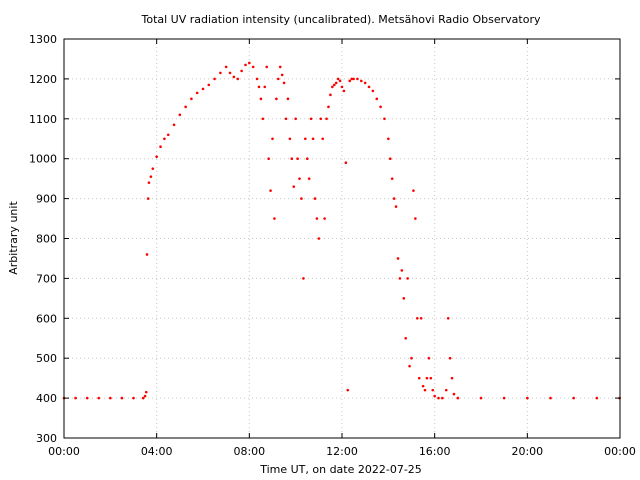 Image resolution: width=640 pixels, height=480 pixels. What do you see at coordinates (43, 159) in the screenshot?
I see `y-tick-label: 1000` at bounding box center [43, 159].